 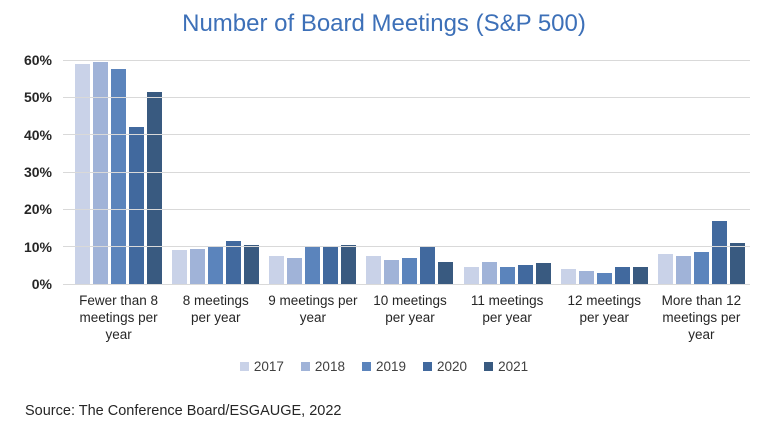 I want to click on x-axis-label-4: 10 meetings per year, so click(x=410, y=309).